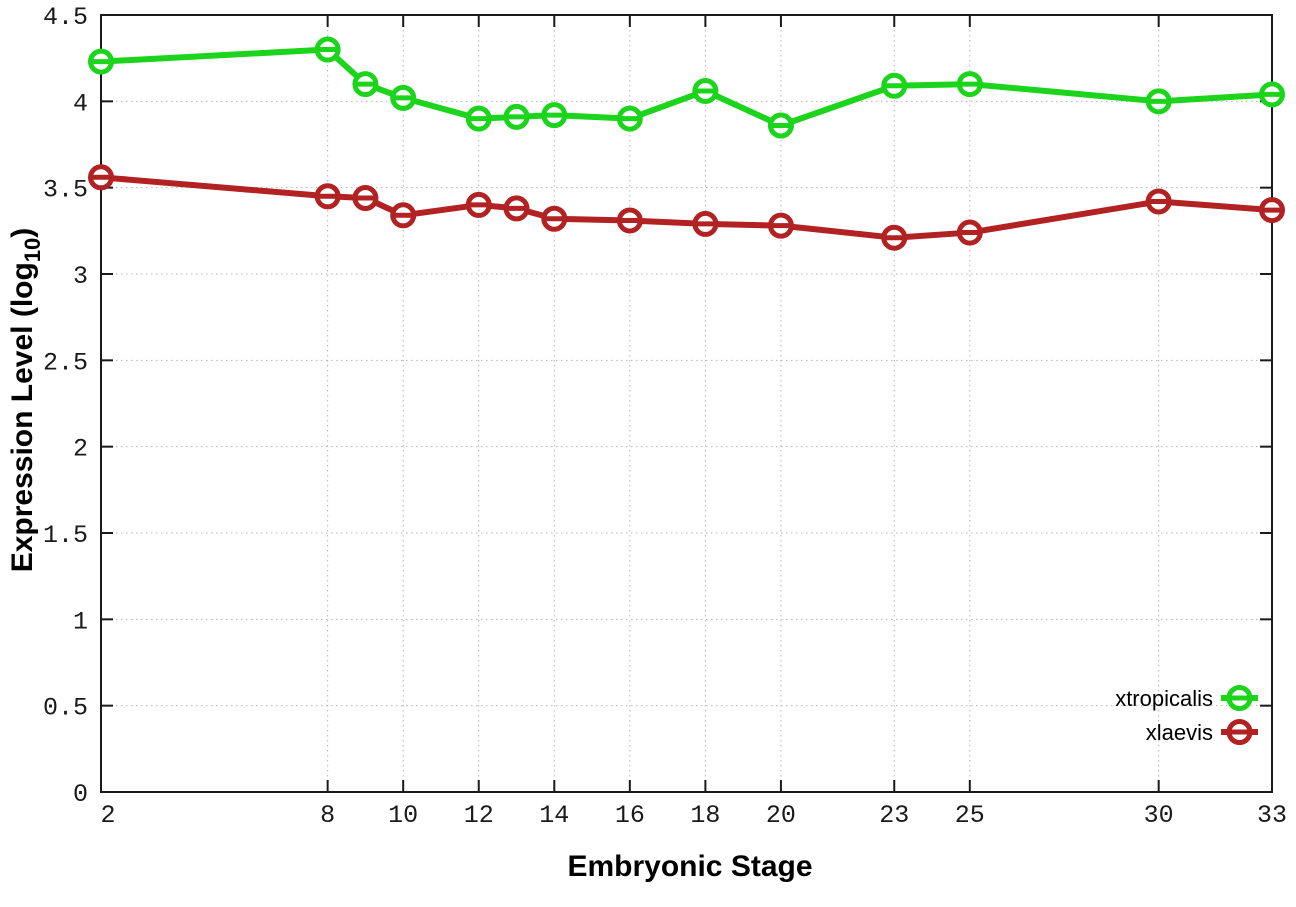 The width and height of the screenshot is (1296, 907). What do you see at coordinates (894, 815) in the screenshot?
I see `x-tick-label: 23` at bounding box center [894, 815].